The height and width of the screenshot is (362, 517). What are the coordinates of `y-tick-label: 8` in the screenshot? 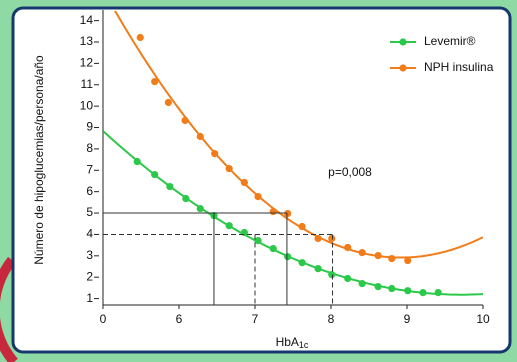 It's located at (89, 148).